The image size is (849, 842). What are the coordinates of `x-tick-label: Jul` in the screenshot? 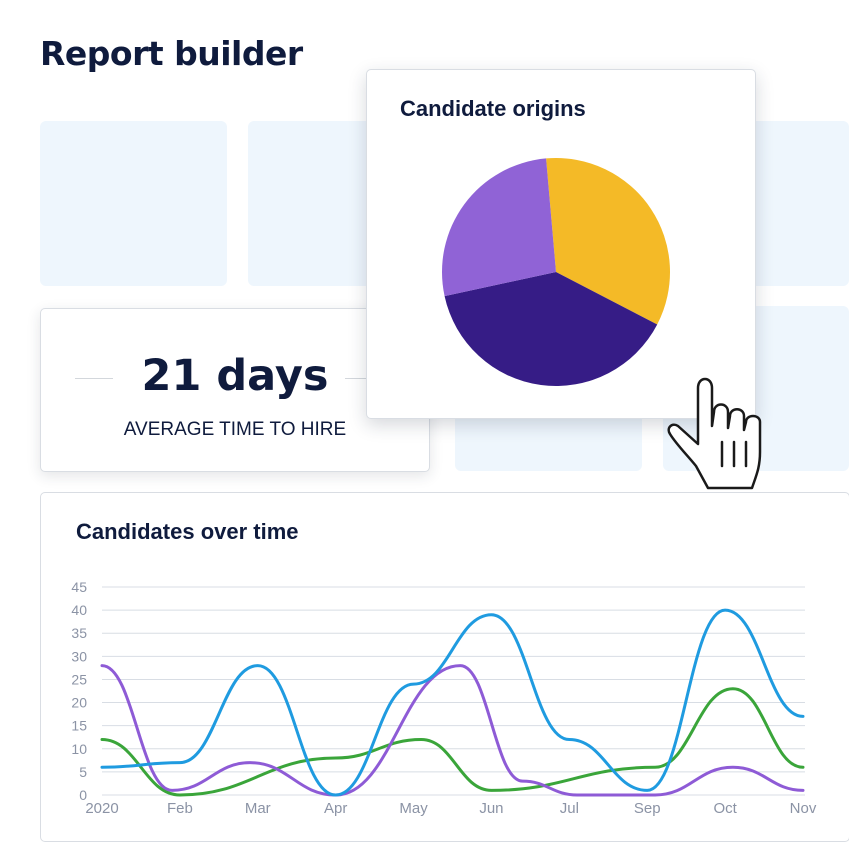 It's located at (569, 808).